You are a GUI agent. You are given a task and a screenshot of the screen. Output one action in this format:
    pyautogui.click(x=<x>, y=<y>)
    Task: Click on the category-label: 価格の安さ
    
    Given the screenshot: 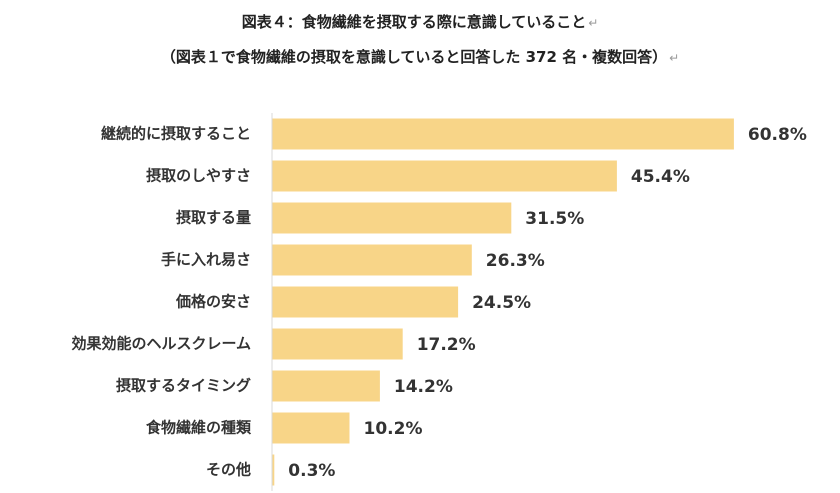 What is the action you would take?
    pyautogui.click(x=213, y=302)
    